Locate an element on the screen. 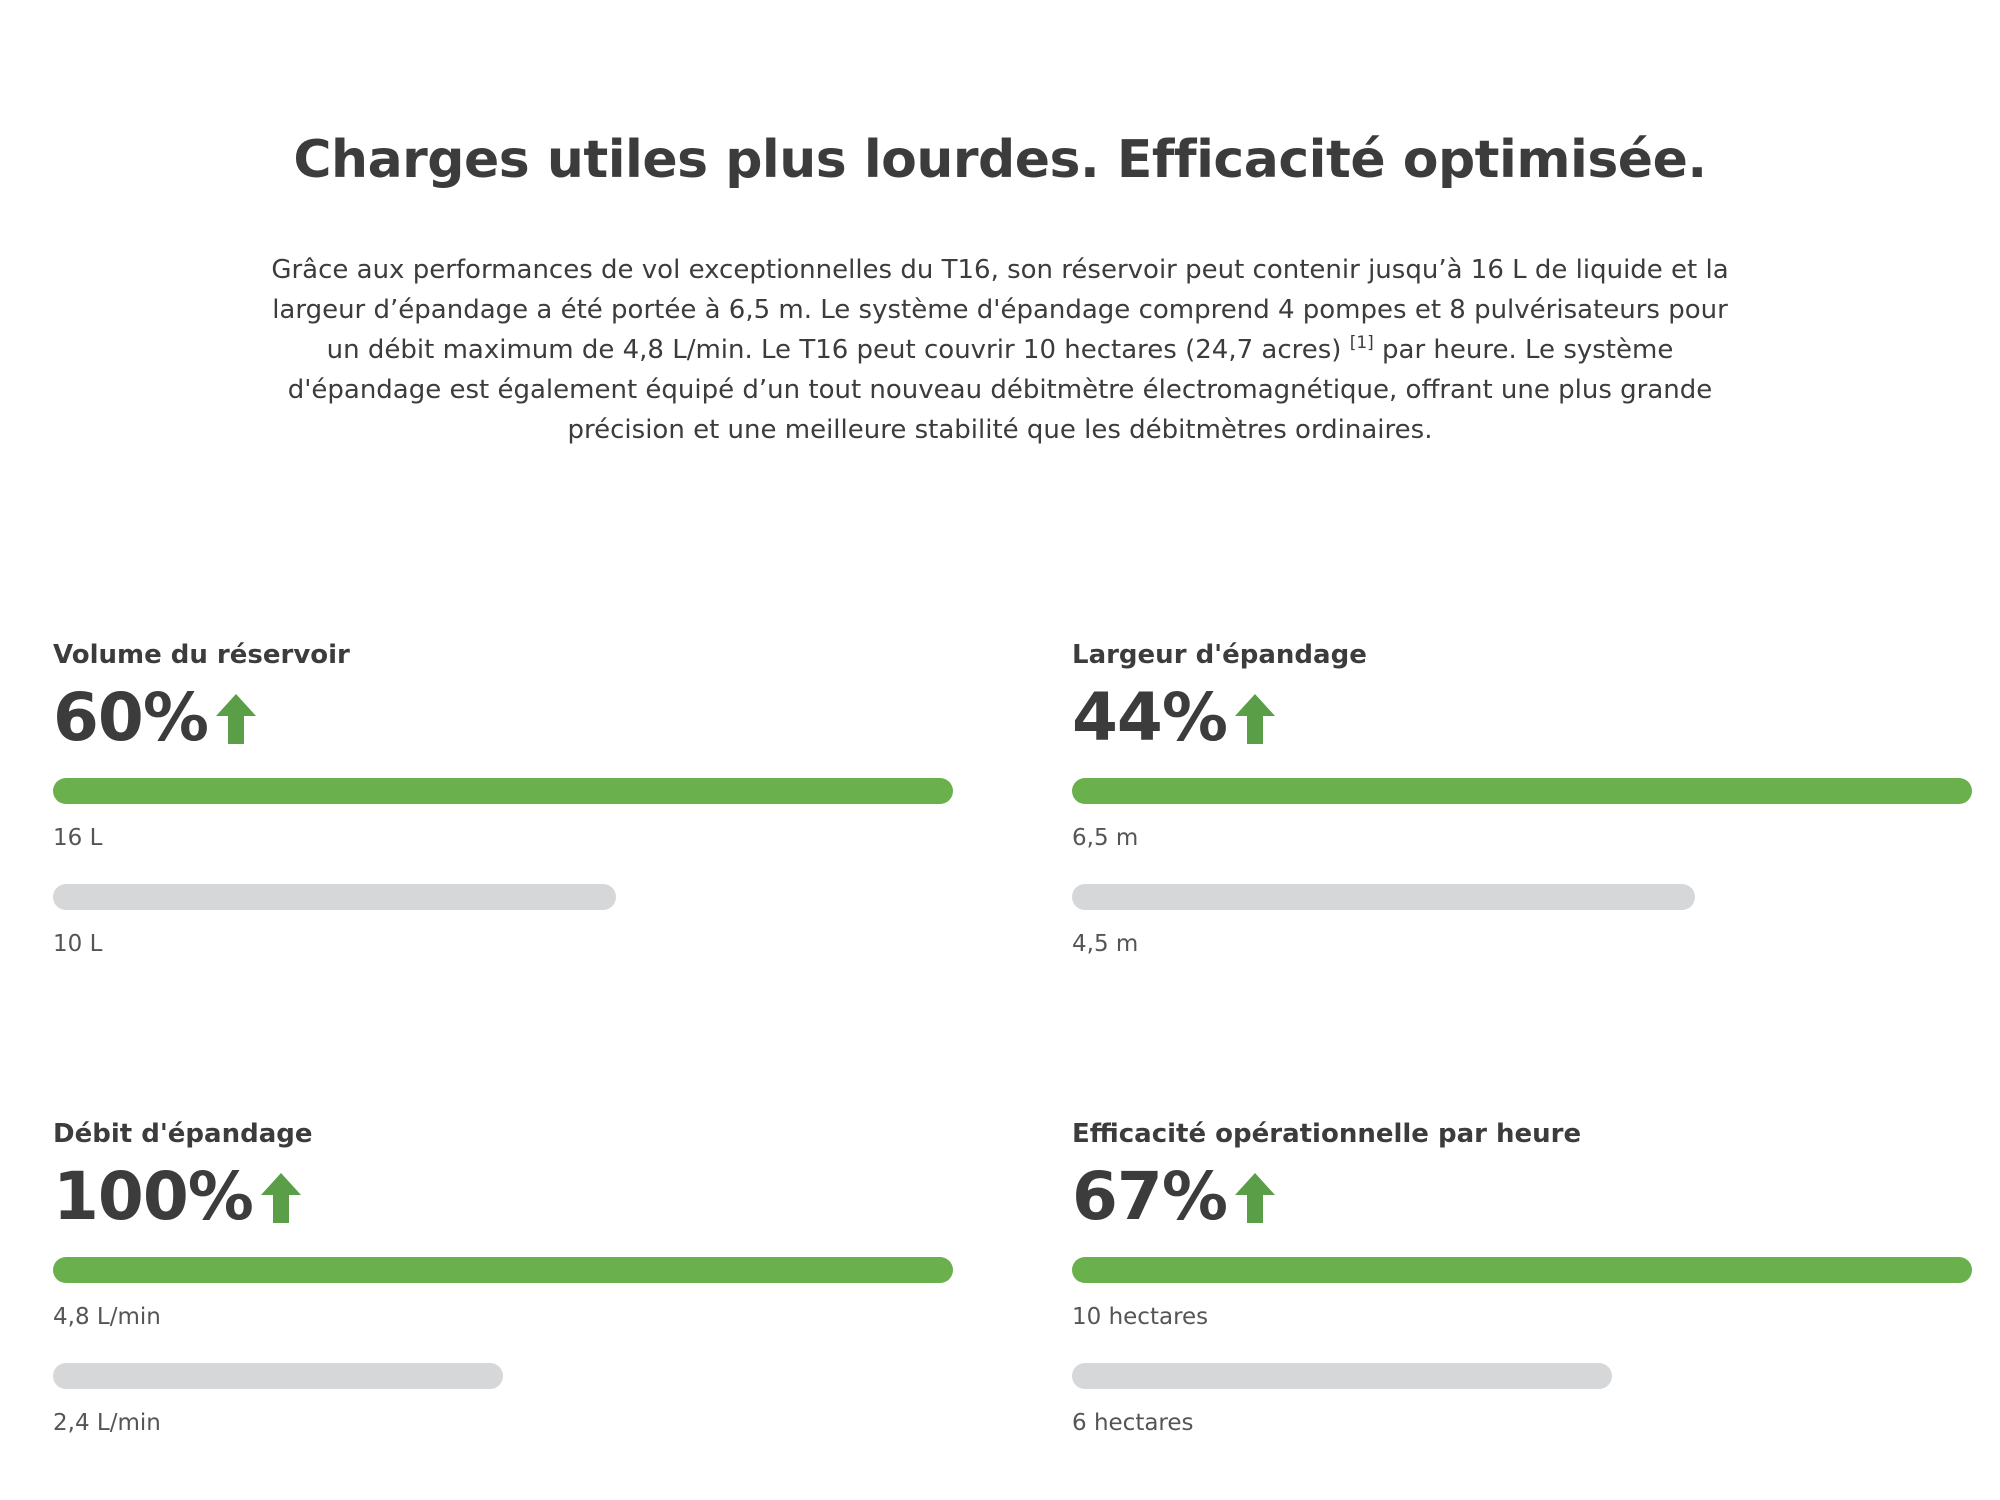 The image size is (2000, 1500). old-value-caption: 2,4 L/min is located at coordinates (107, 1423).